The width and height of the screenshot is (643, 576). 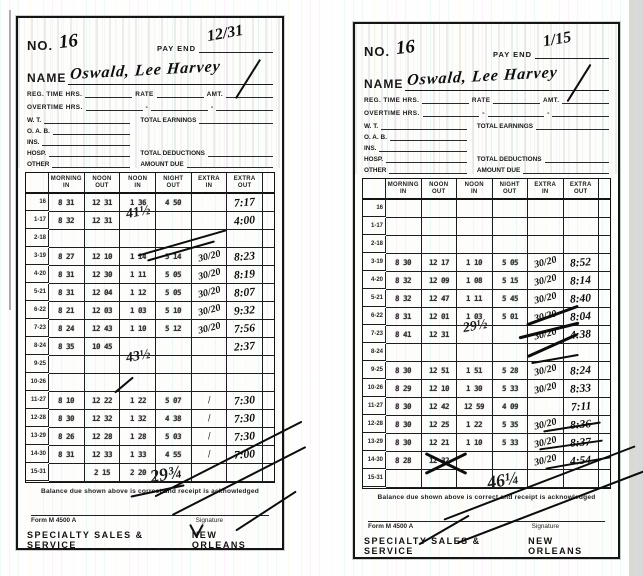 What do you see at coordinates (173, 454) in the screenshot?
I see `punch-stamp: 4 55` at bounding box center [173, 454].